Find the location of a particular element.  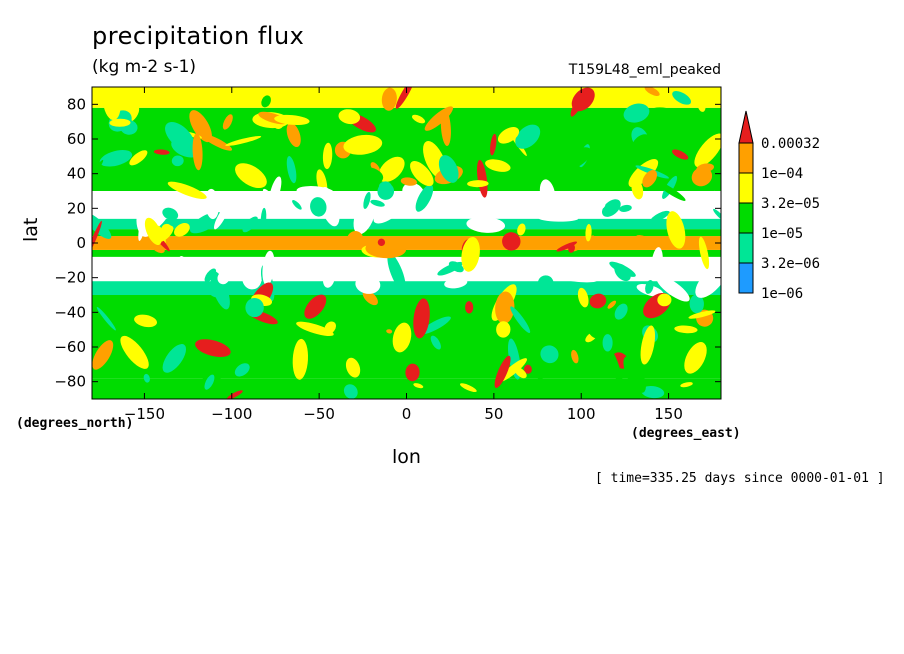

y-axis-label: lat is located at coordinates (31, 229).